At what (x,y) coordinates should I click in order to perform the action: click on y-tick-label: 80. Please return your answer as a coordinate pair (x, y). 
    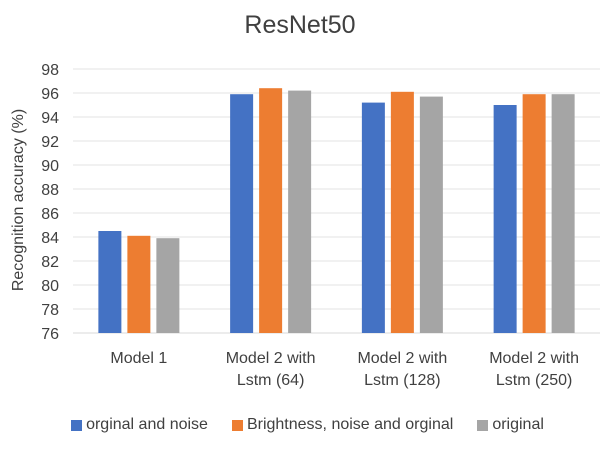
    Looking at the image, I should click on (50, 286).